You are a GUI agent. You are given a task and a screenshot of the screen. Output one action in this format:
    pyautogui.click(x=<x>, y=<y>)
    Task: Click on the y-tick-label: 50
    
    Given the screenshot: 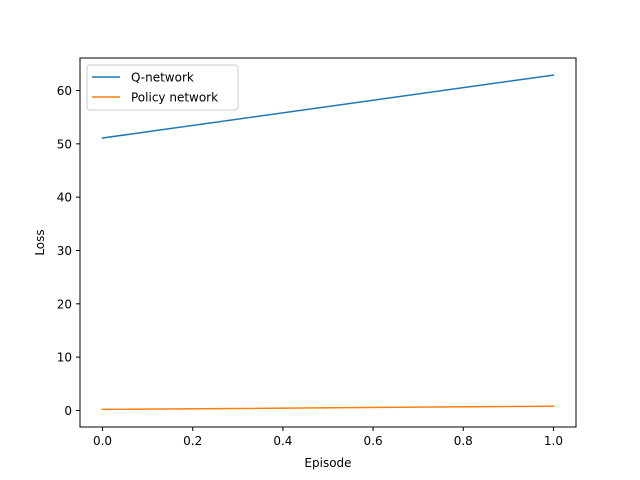 What is the action you would take?
    pyautogui.click(x=64, y=144)
    